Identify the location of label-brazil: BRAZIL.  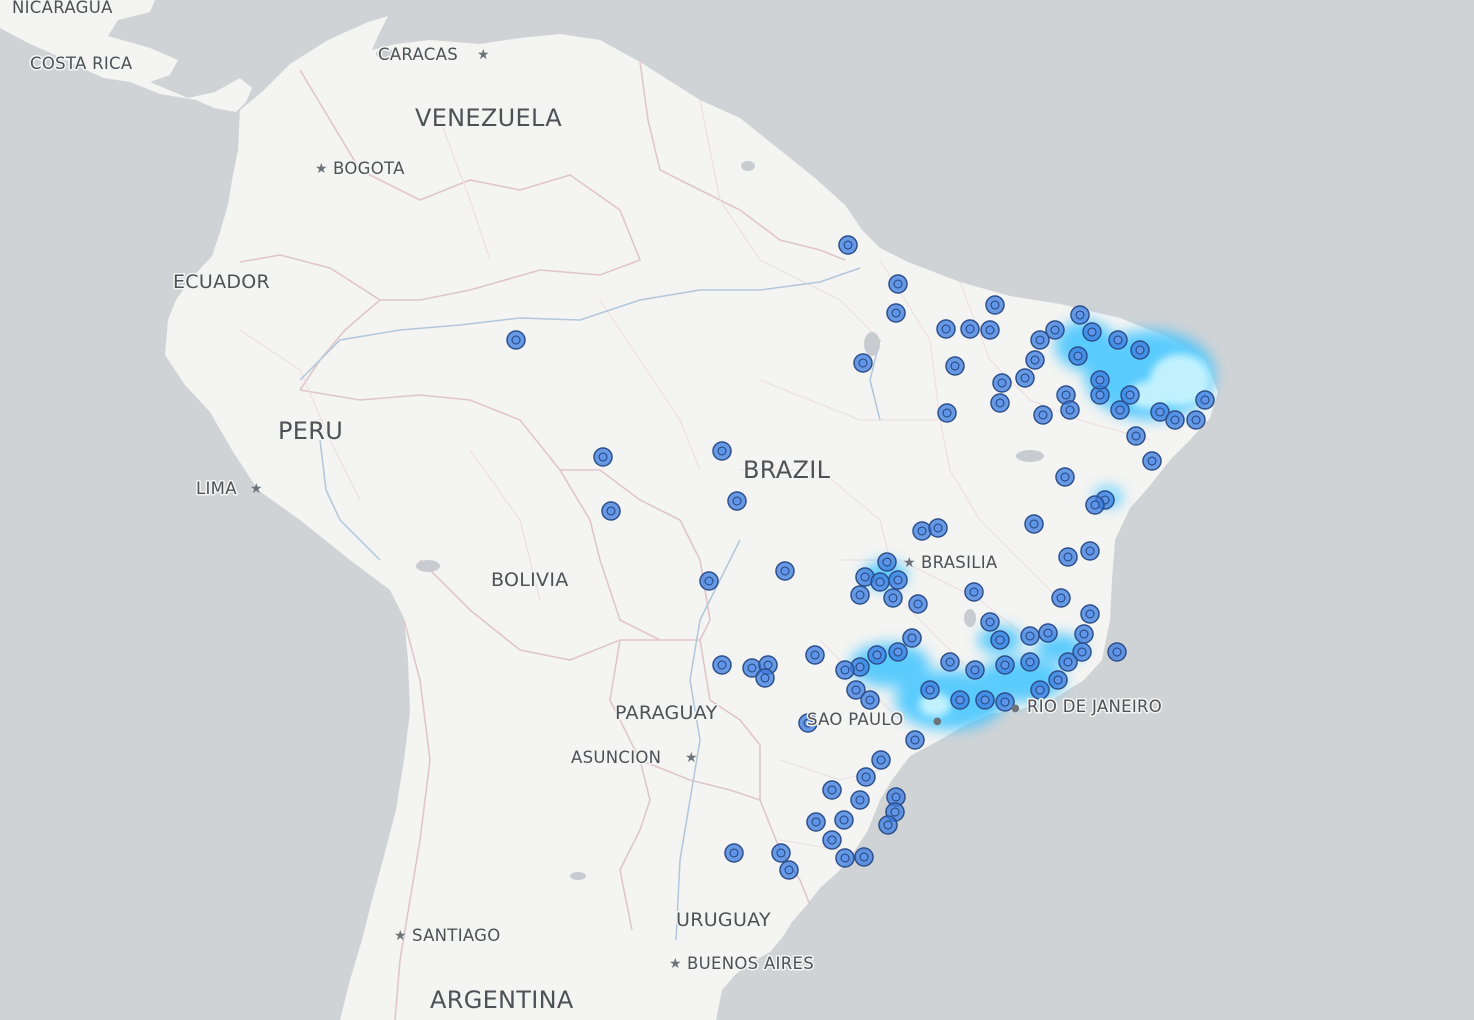
(787, 470).